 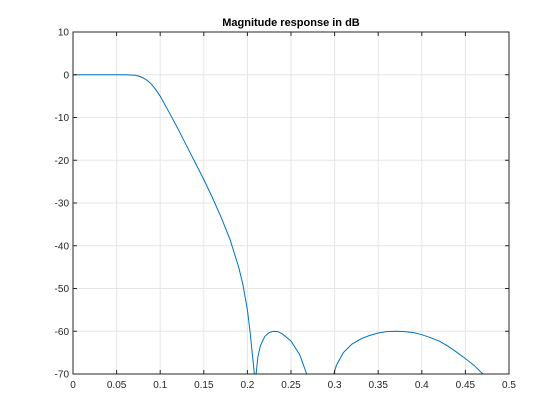 What do you see at coordinates (509, 385) in the screenshot?
I see `x-tick-label: 0.5` at bounding box center [509, 385].